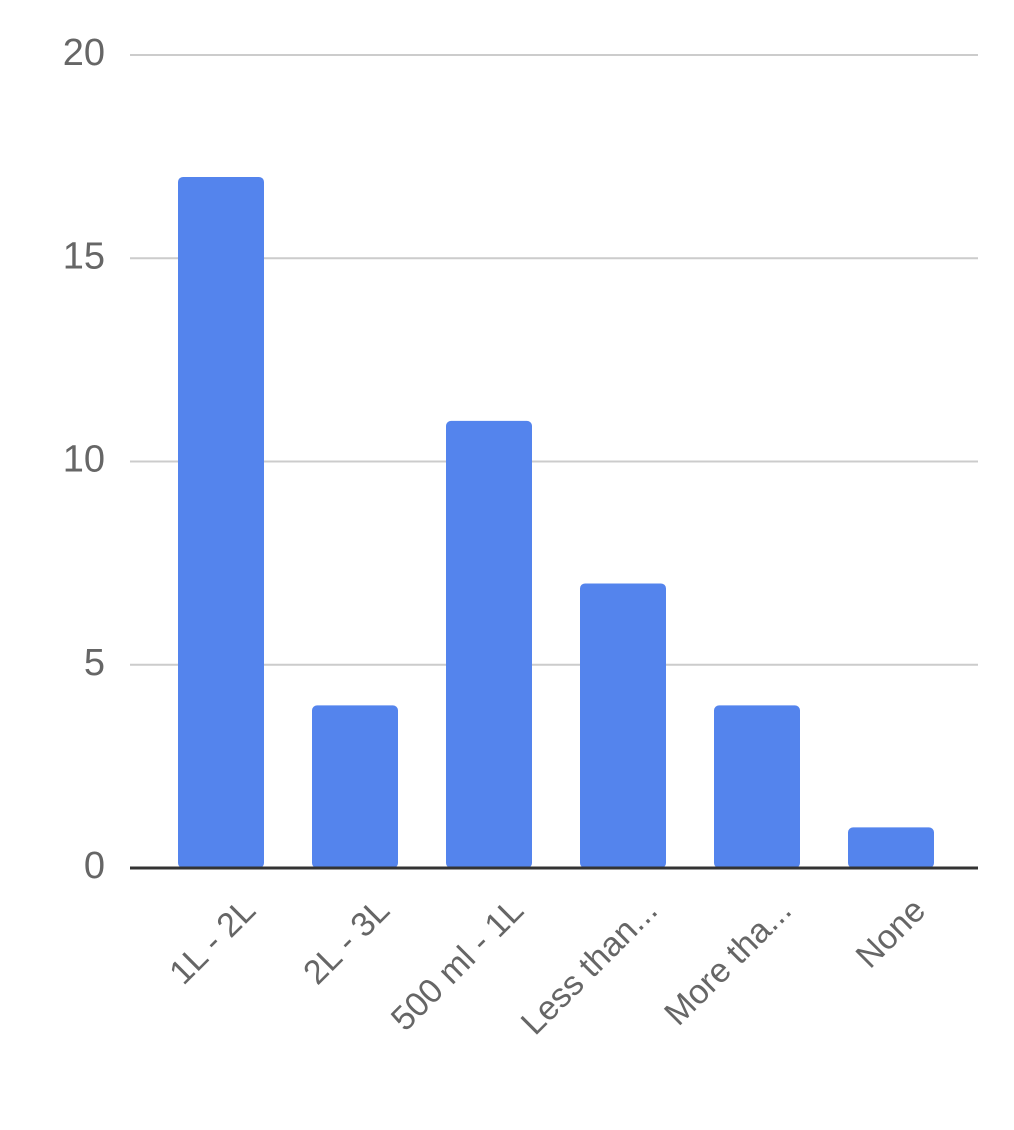 Image resolution: width=1014 pixels, height=1130 pixels. Describe the element at coordinates (212, 941) in the screenshot. I see `x-tick-label: 1L - 2L` at that location.